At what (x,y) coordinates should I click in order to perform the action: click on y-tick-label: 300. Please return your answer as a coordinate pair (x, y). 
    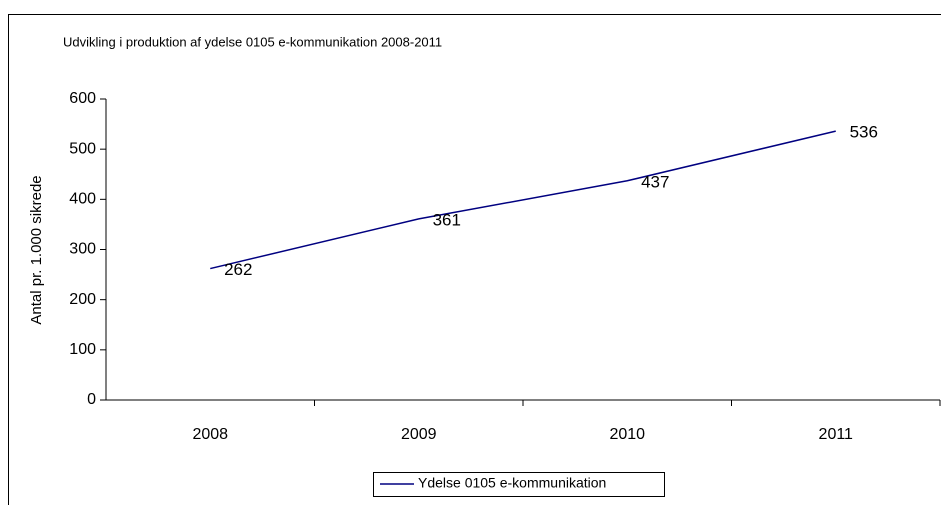
    Looking at the image, I should click on (82, 249).